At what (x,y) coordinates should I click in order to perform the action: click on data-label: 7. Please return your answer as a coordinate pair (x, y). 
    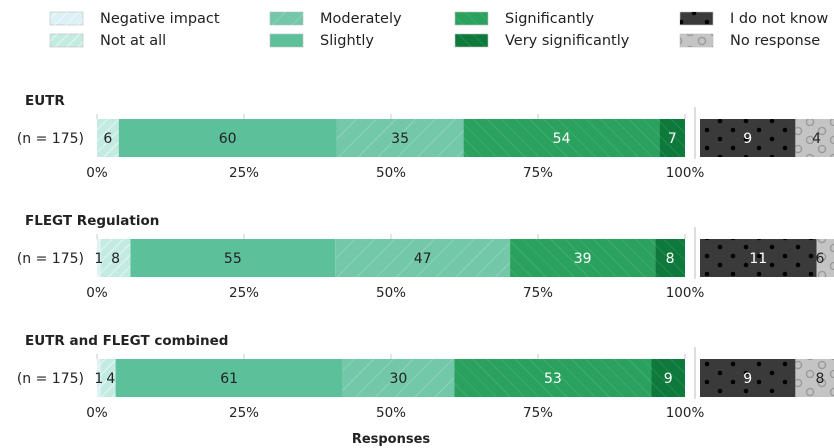
    Looking at the image, I should click on (672, 139).